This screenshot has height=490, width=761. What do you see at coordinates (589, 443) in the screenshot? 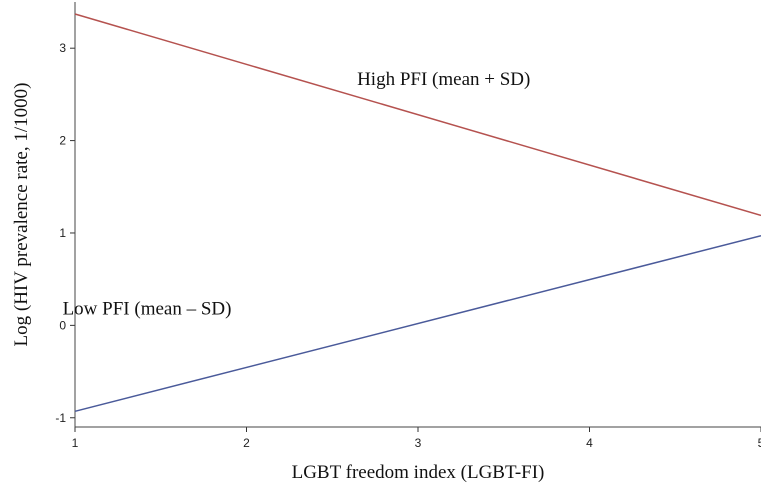
I see `x-tick-label: 4` at bounding box center [589, 443].